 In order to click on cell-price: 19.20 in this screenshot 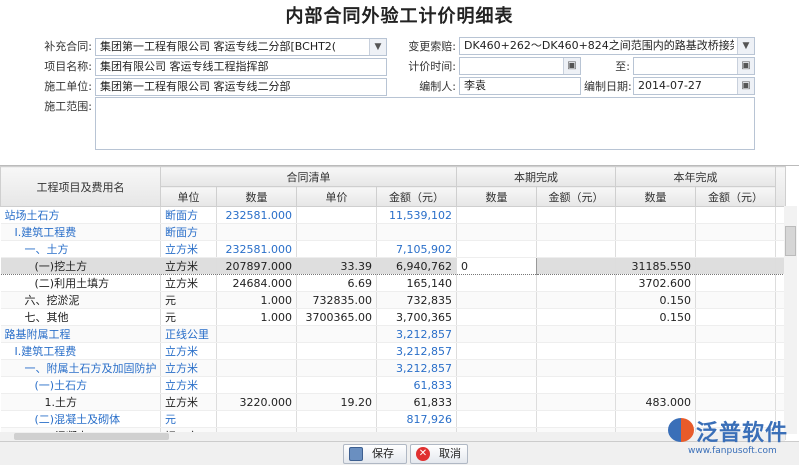, I will do `click(336, 402)`.